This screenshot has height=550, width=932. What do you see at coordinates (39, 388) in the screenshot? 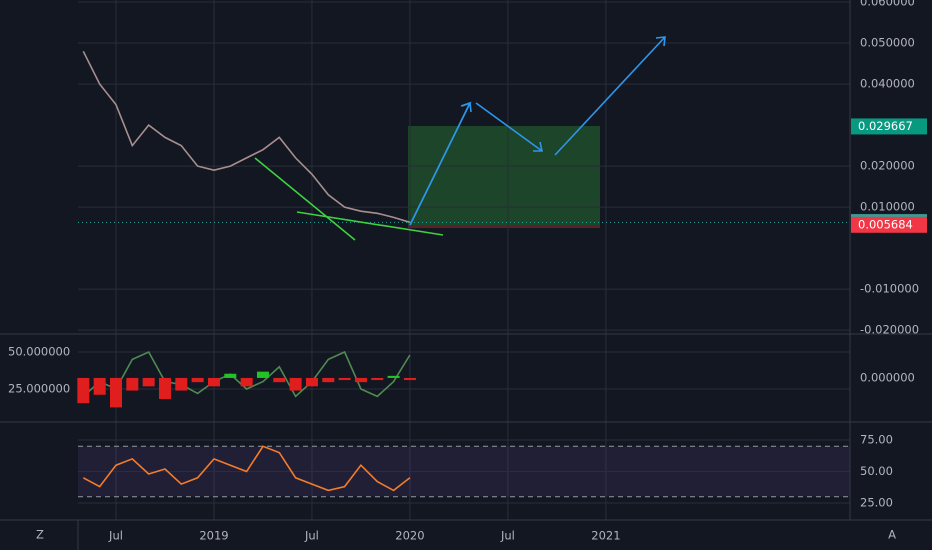
I see `y-tick-label: 25.000000` at bounding box center [39, 388].